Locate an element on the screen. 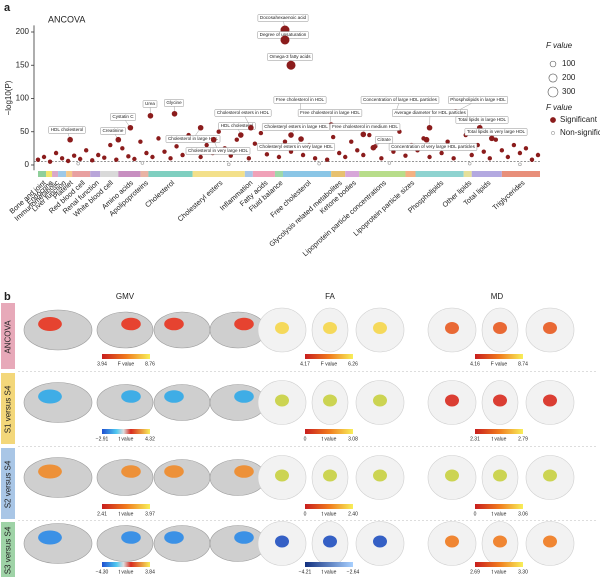 This screenshot has width=600, height=579. annotation: Free cholesterol in HDL is located at coordinates (300, 99).